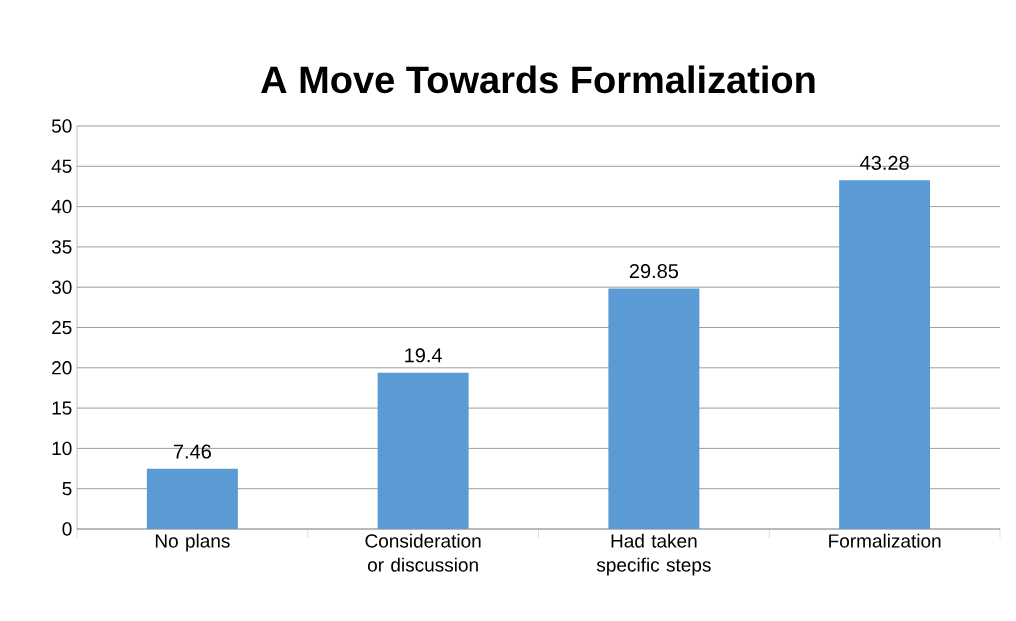 The height and width of the screenshot is (621, 1016). What do you see at coordinates (653, 554) in the screenshot?
I see `x-tick-label: Had taken specific steps` at bounding box center [653, 554].